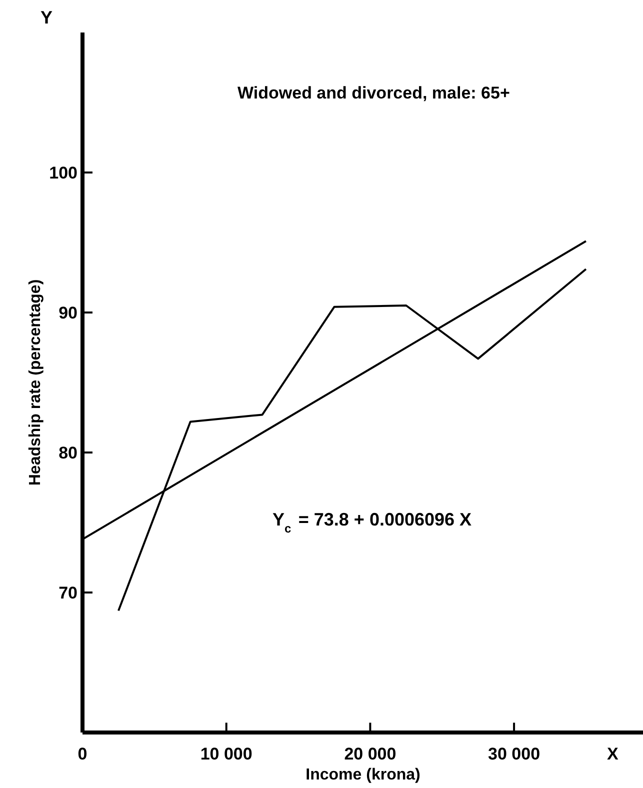 This screenshot has width=643, height=788. Describe the element at coordinates (83, 754) in the screenshot. I see `x-tick-label: 0` at that location.